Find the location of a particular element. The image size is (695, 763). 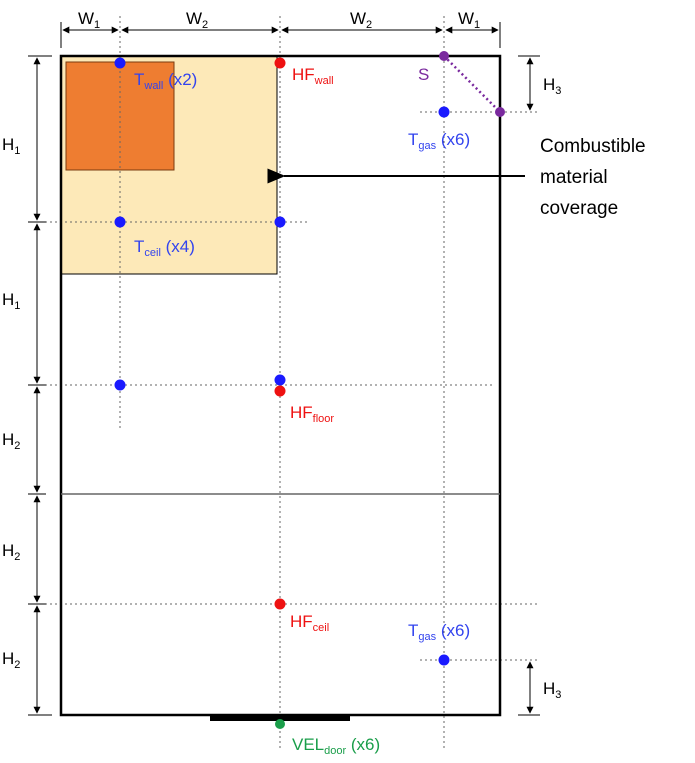

dim-w1-left: W1 is located at coordinates (89, 20).